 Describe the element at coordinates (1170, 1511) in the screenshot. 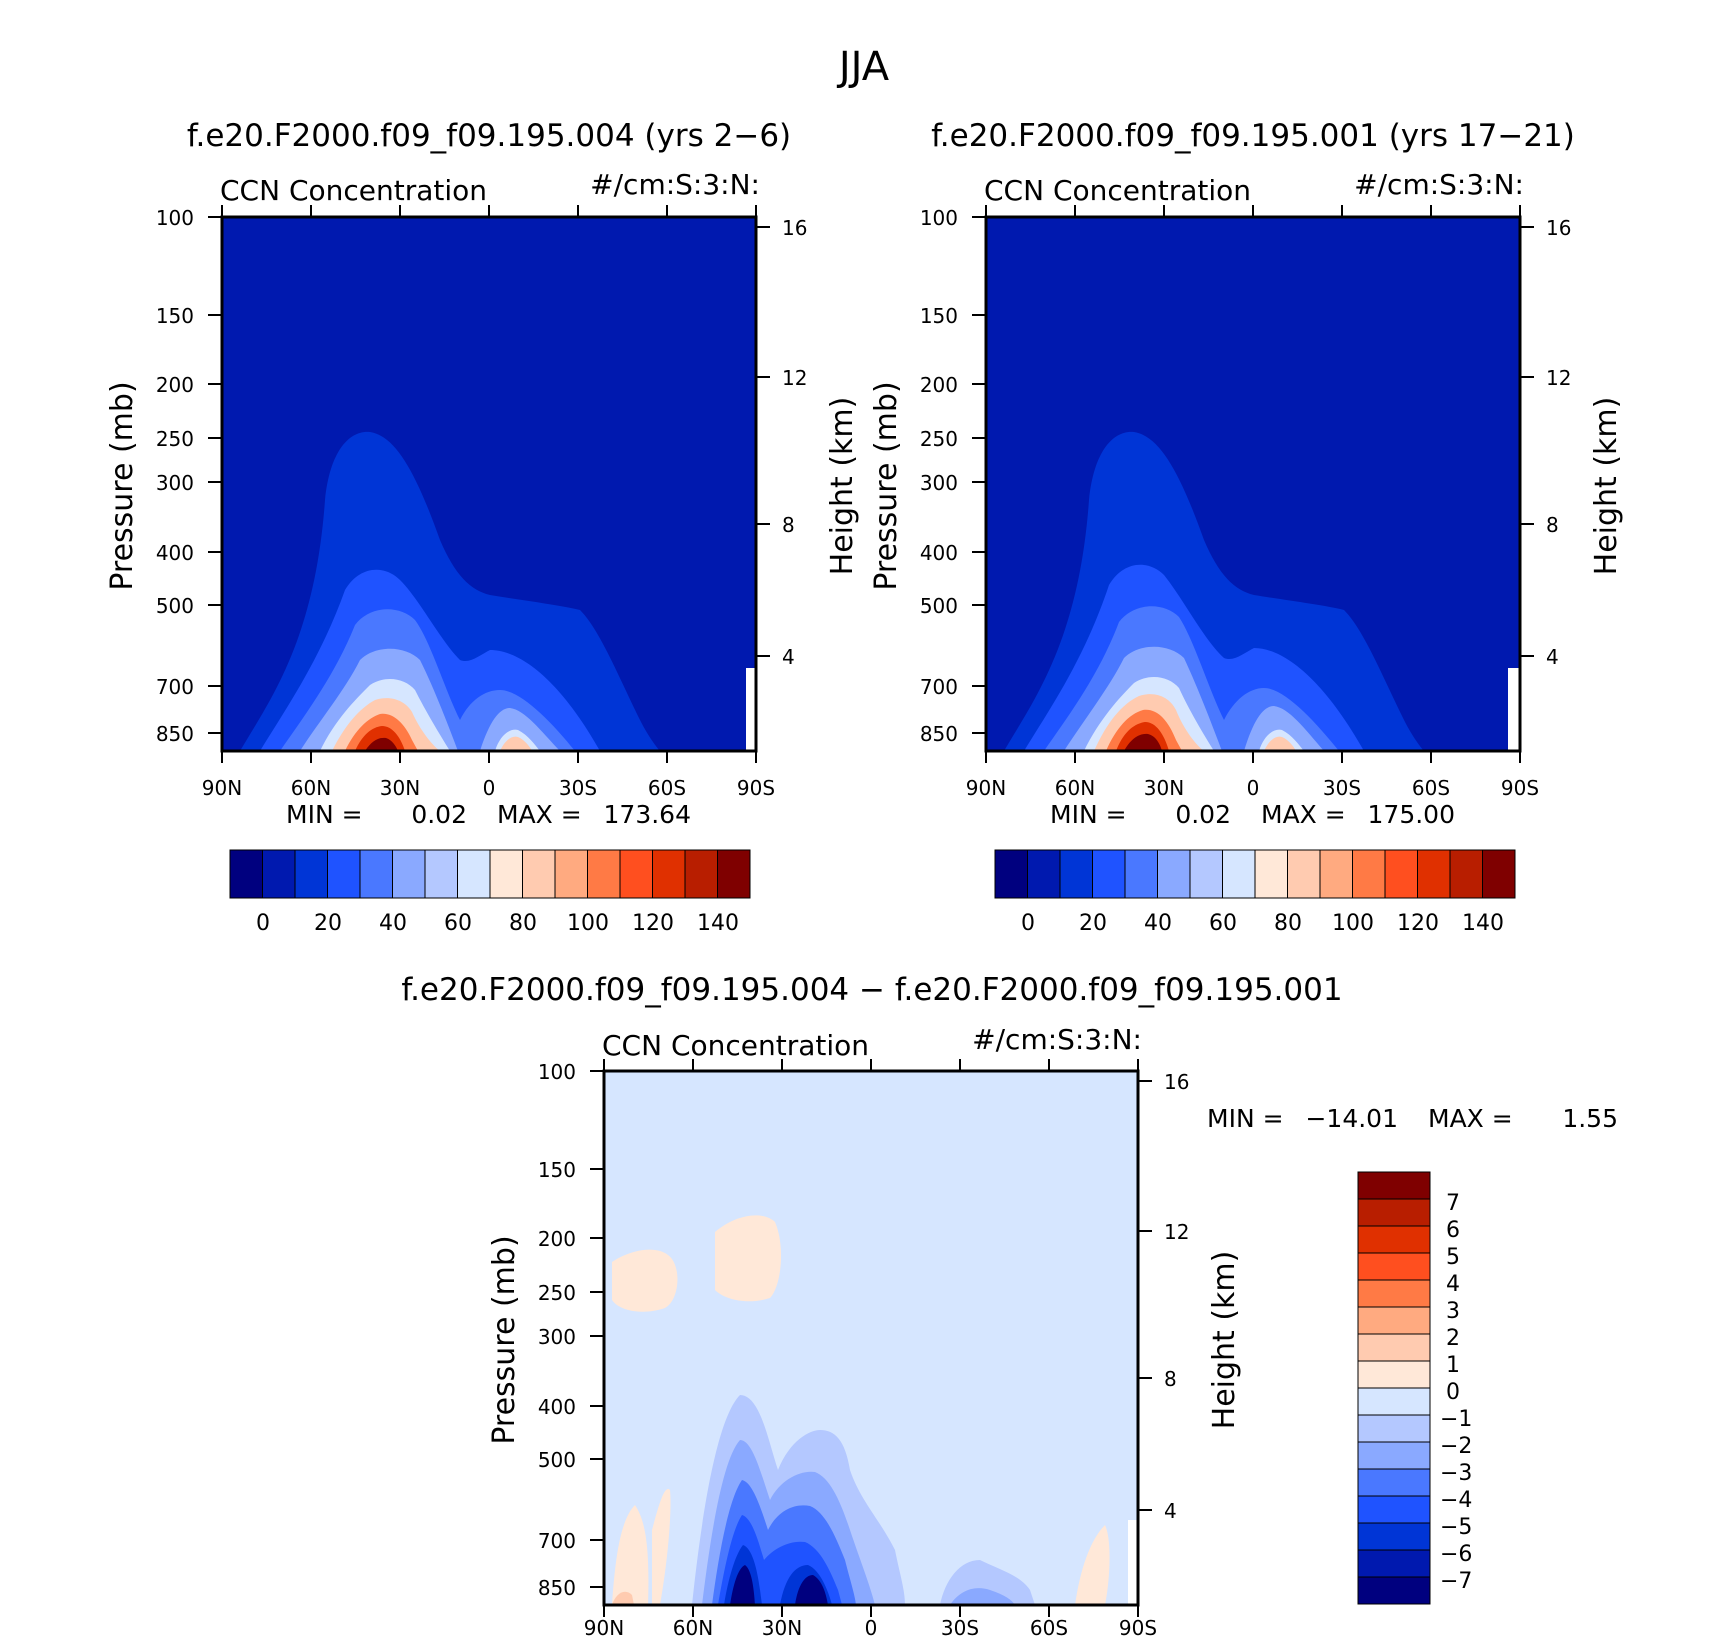

I see `panel-c-y2-tick-4: 4` at that location.